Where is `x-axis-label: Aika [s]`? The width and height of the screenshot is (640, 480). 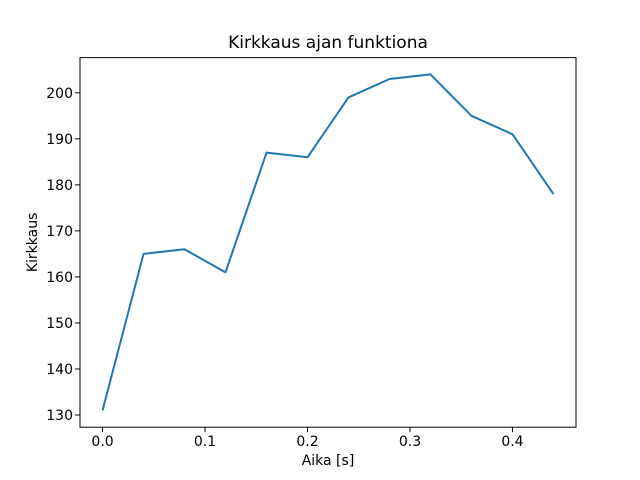
x-axis-label: Aika [s] is located at coordinates (328, 461).